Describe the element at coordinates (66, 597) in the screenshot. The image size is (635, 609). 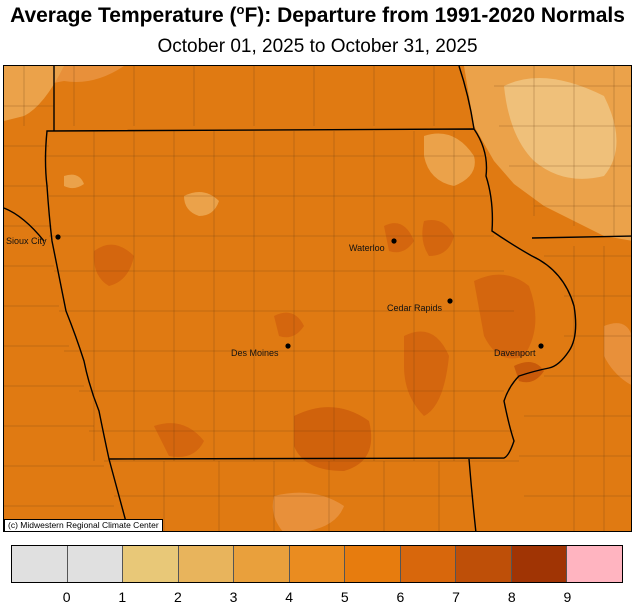
I see `legend-tick-label: 0` at that location.